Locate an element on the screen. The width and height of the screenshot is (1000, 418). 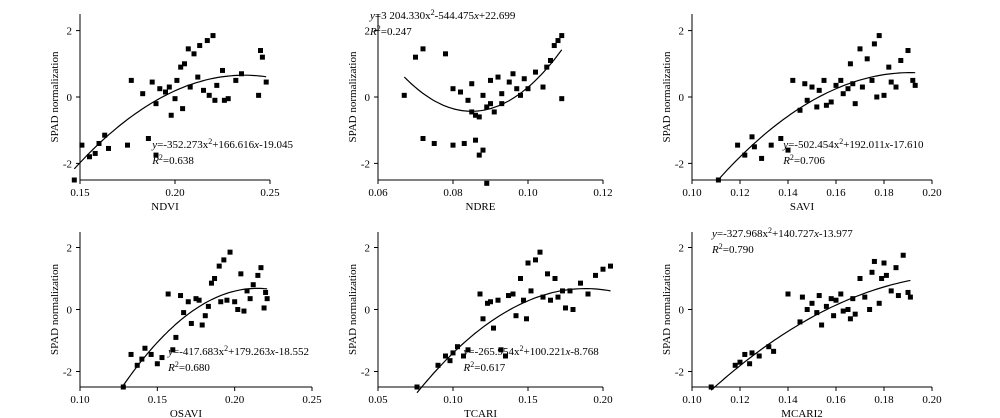
x-tick-label: 0.10 is located at coordinates (692, 400).